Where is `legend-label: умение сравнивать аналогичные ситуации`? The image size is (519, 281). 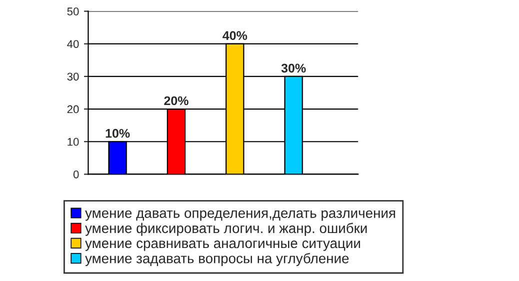 legend-label: умение сравнивать аналогичные ситуации is located at coordinates (222, 245).